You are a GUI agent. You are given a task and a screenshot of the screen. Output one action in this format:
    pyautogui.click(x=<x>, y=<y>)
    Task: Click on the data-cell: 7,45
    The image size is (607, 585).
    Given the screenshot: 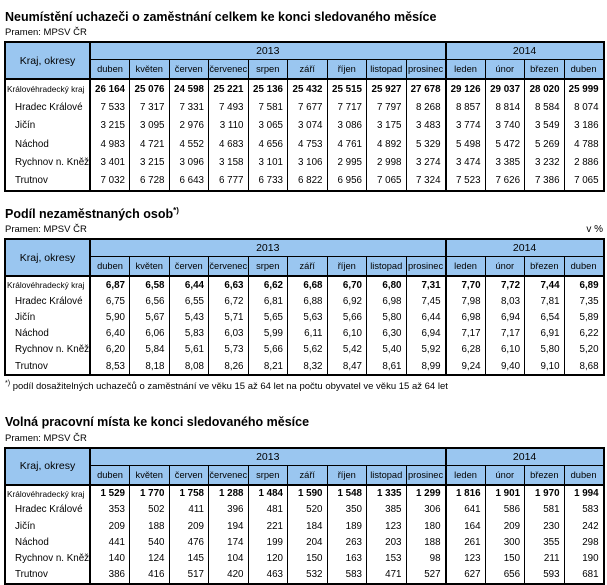 What is the action you would take?
    pyautogui.click(x=426, y=301)
    